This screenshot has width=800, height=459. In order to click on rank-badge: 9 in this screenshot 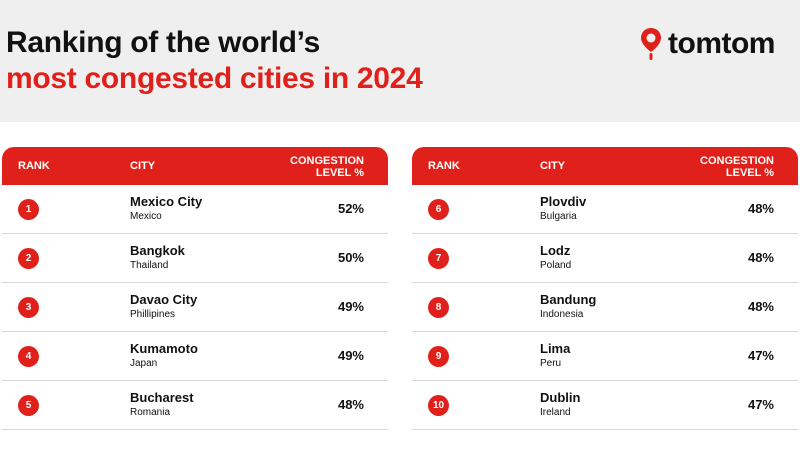, I will do `click(438, 356)`.